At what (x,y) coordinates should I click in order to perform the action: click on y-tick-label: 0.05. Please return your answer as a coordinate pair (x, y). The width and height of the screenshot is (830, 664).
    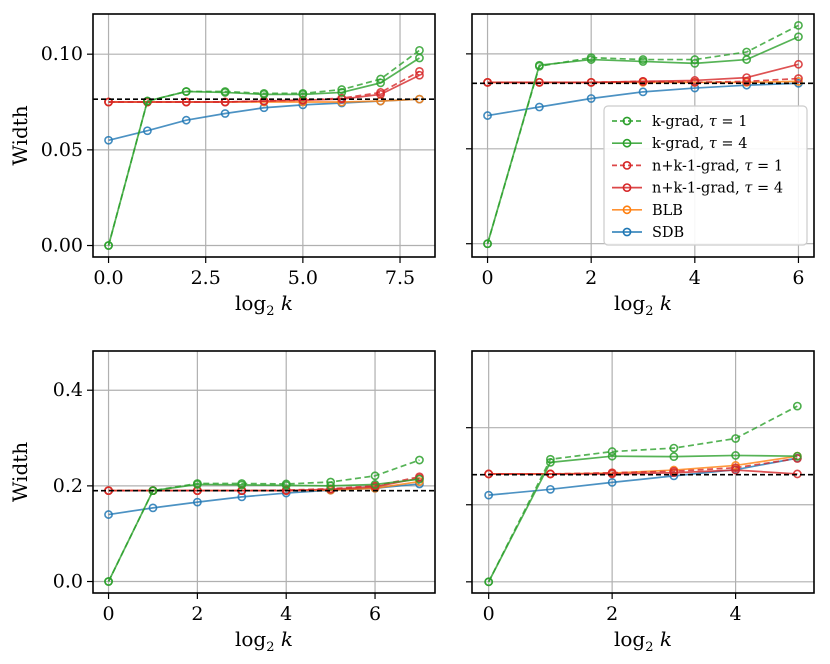
    Looking at the image, I should click on (62, 150).